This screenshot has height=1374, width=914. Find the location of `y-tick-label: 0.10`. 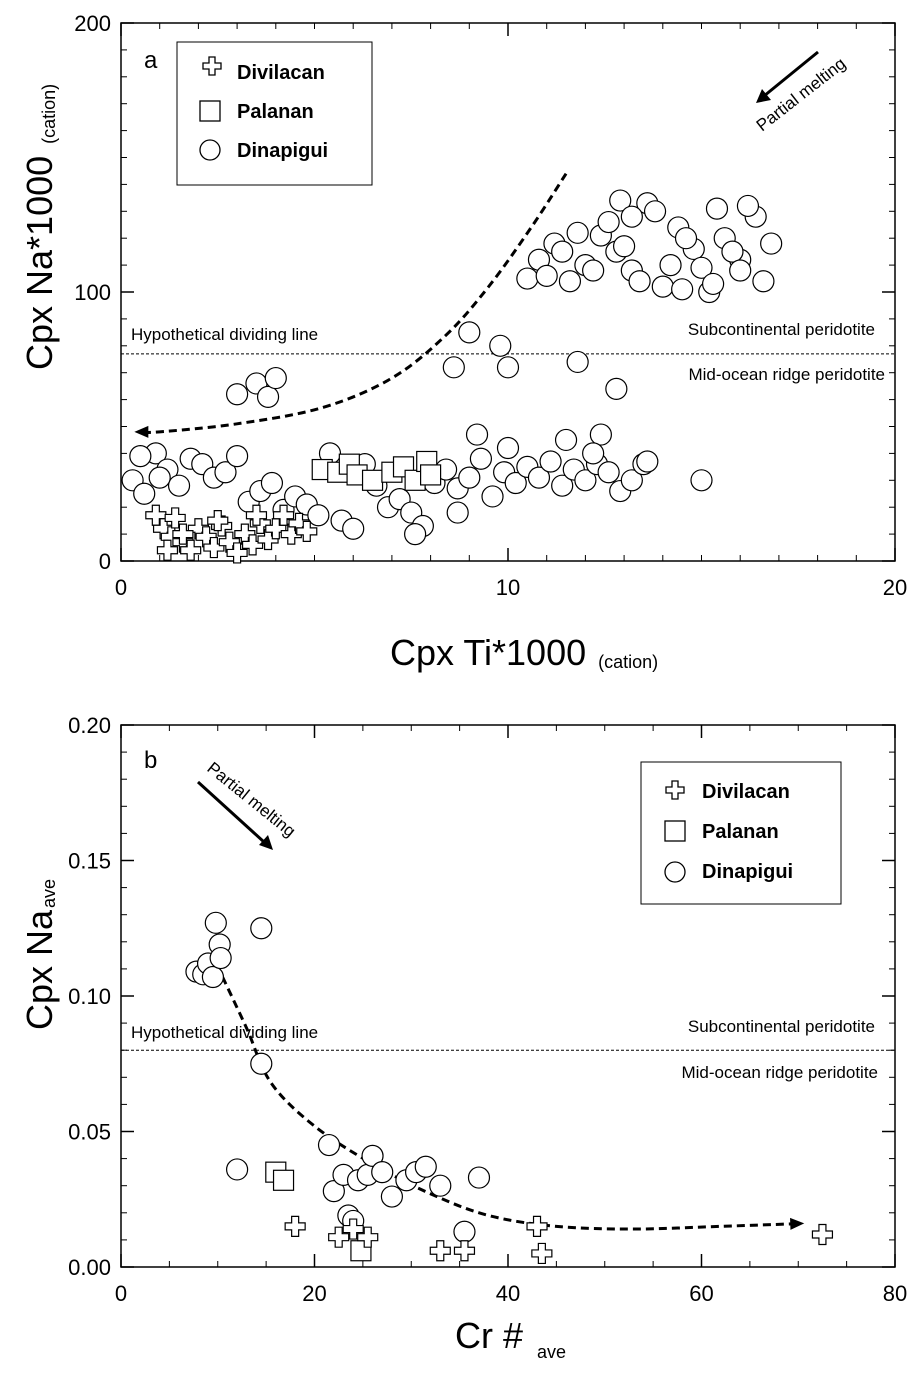

y-tick-label: 0.10 is located at coordinates (89, 996).